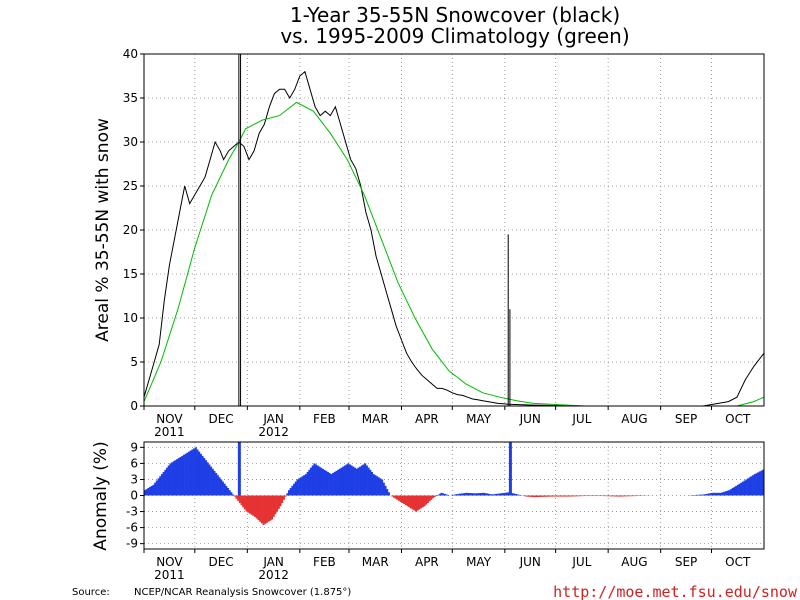  Describe the element at coordinates (130, 98) in the screenshot. I see `top-y-tick-label: 35` at that location.